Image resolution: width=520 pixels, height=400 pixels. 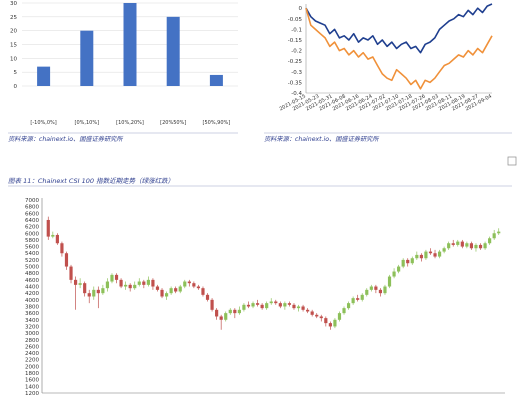 I want to click on candle-y-tick-label: 2600, so click(x=32, y=347).